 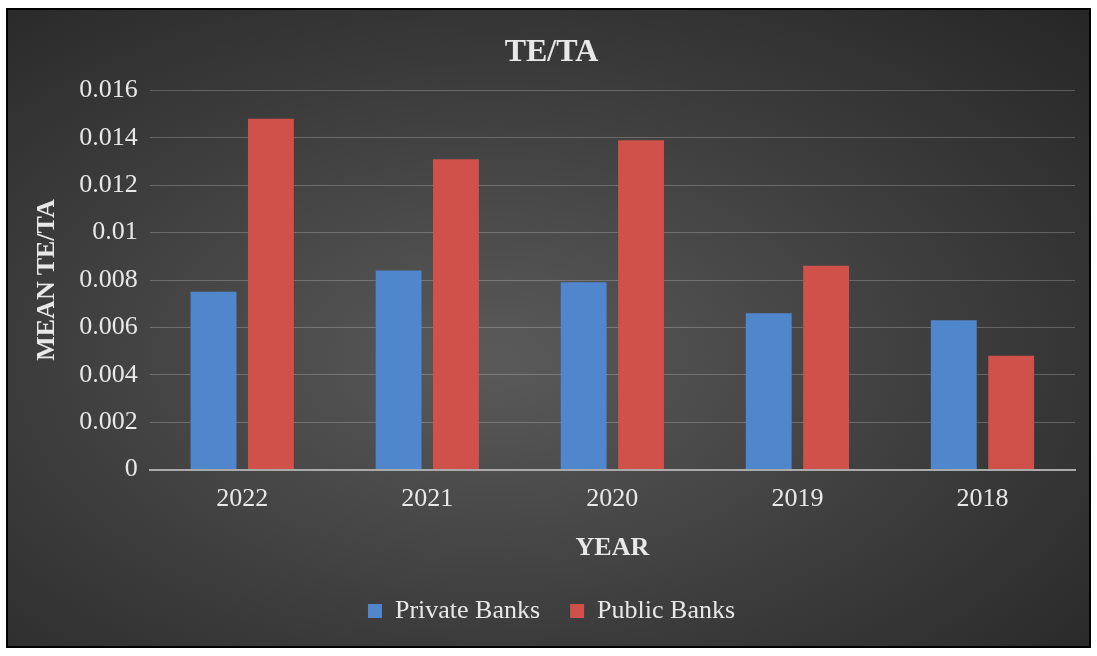 I want to click on x-tick-label: 2020, so click(x=612, y=498).